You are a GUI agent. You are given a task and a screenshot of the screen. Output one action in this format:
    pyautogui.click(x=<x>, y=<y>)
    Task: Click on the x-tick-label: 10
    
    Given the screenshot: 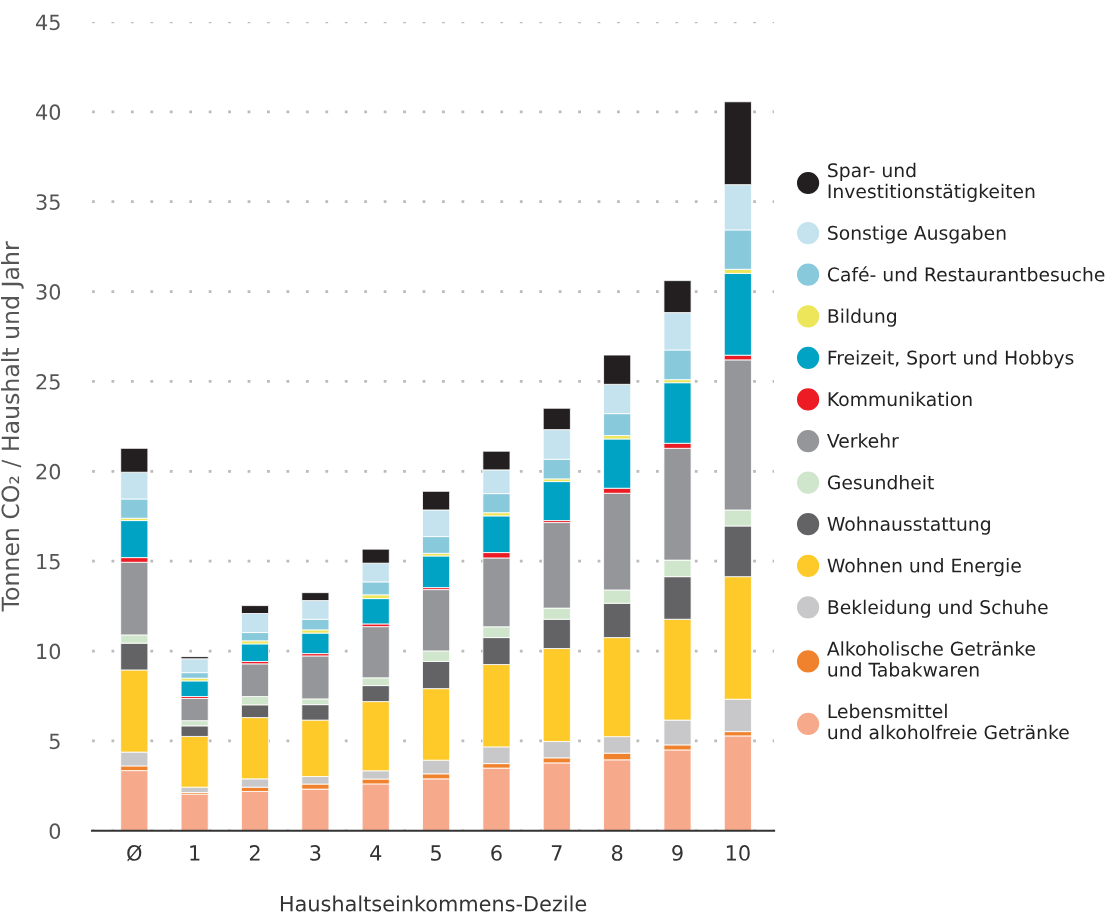 What is the action you would take?
    pyautogui.click(x=738, y=853)
    